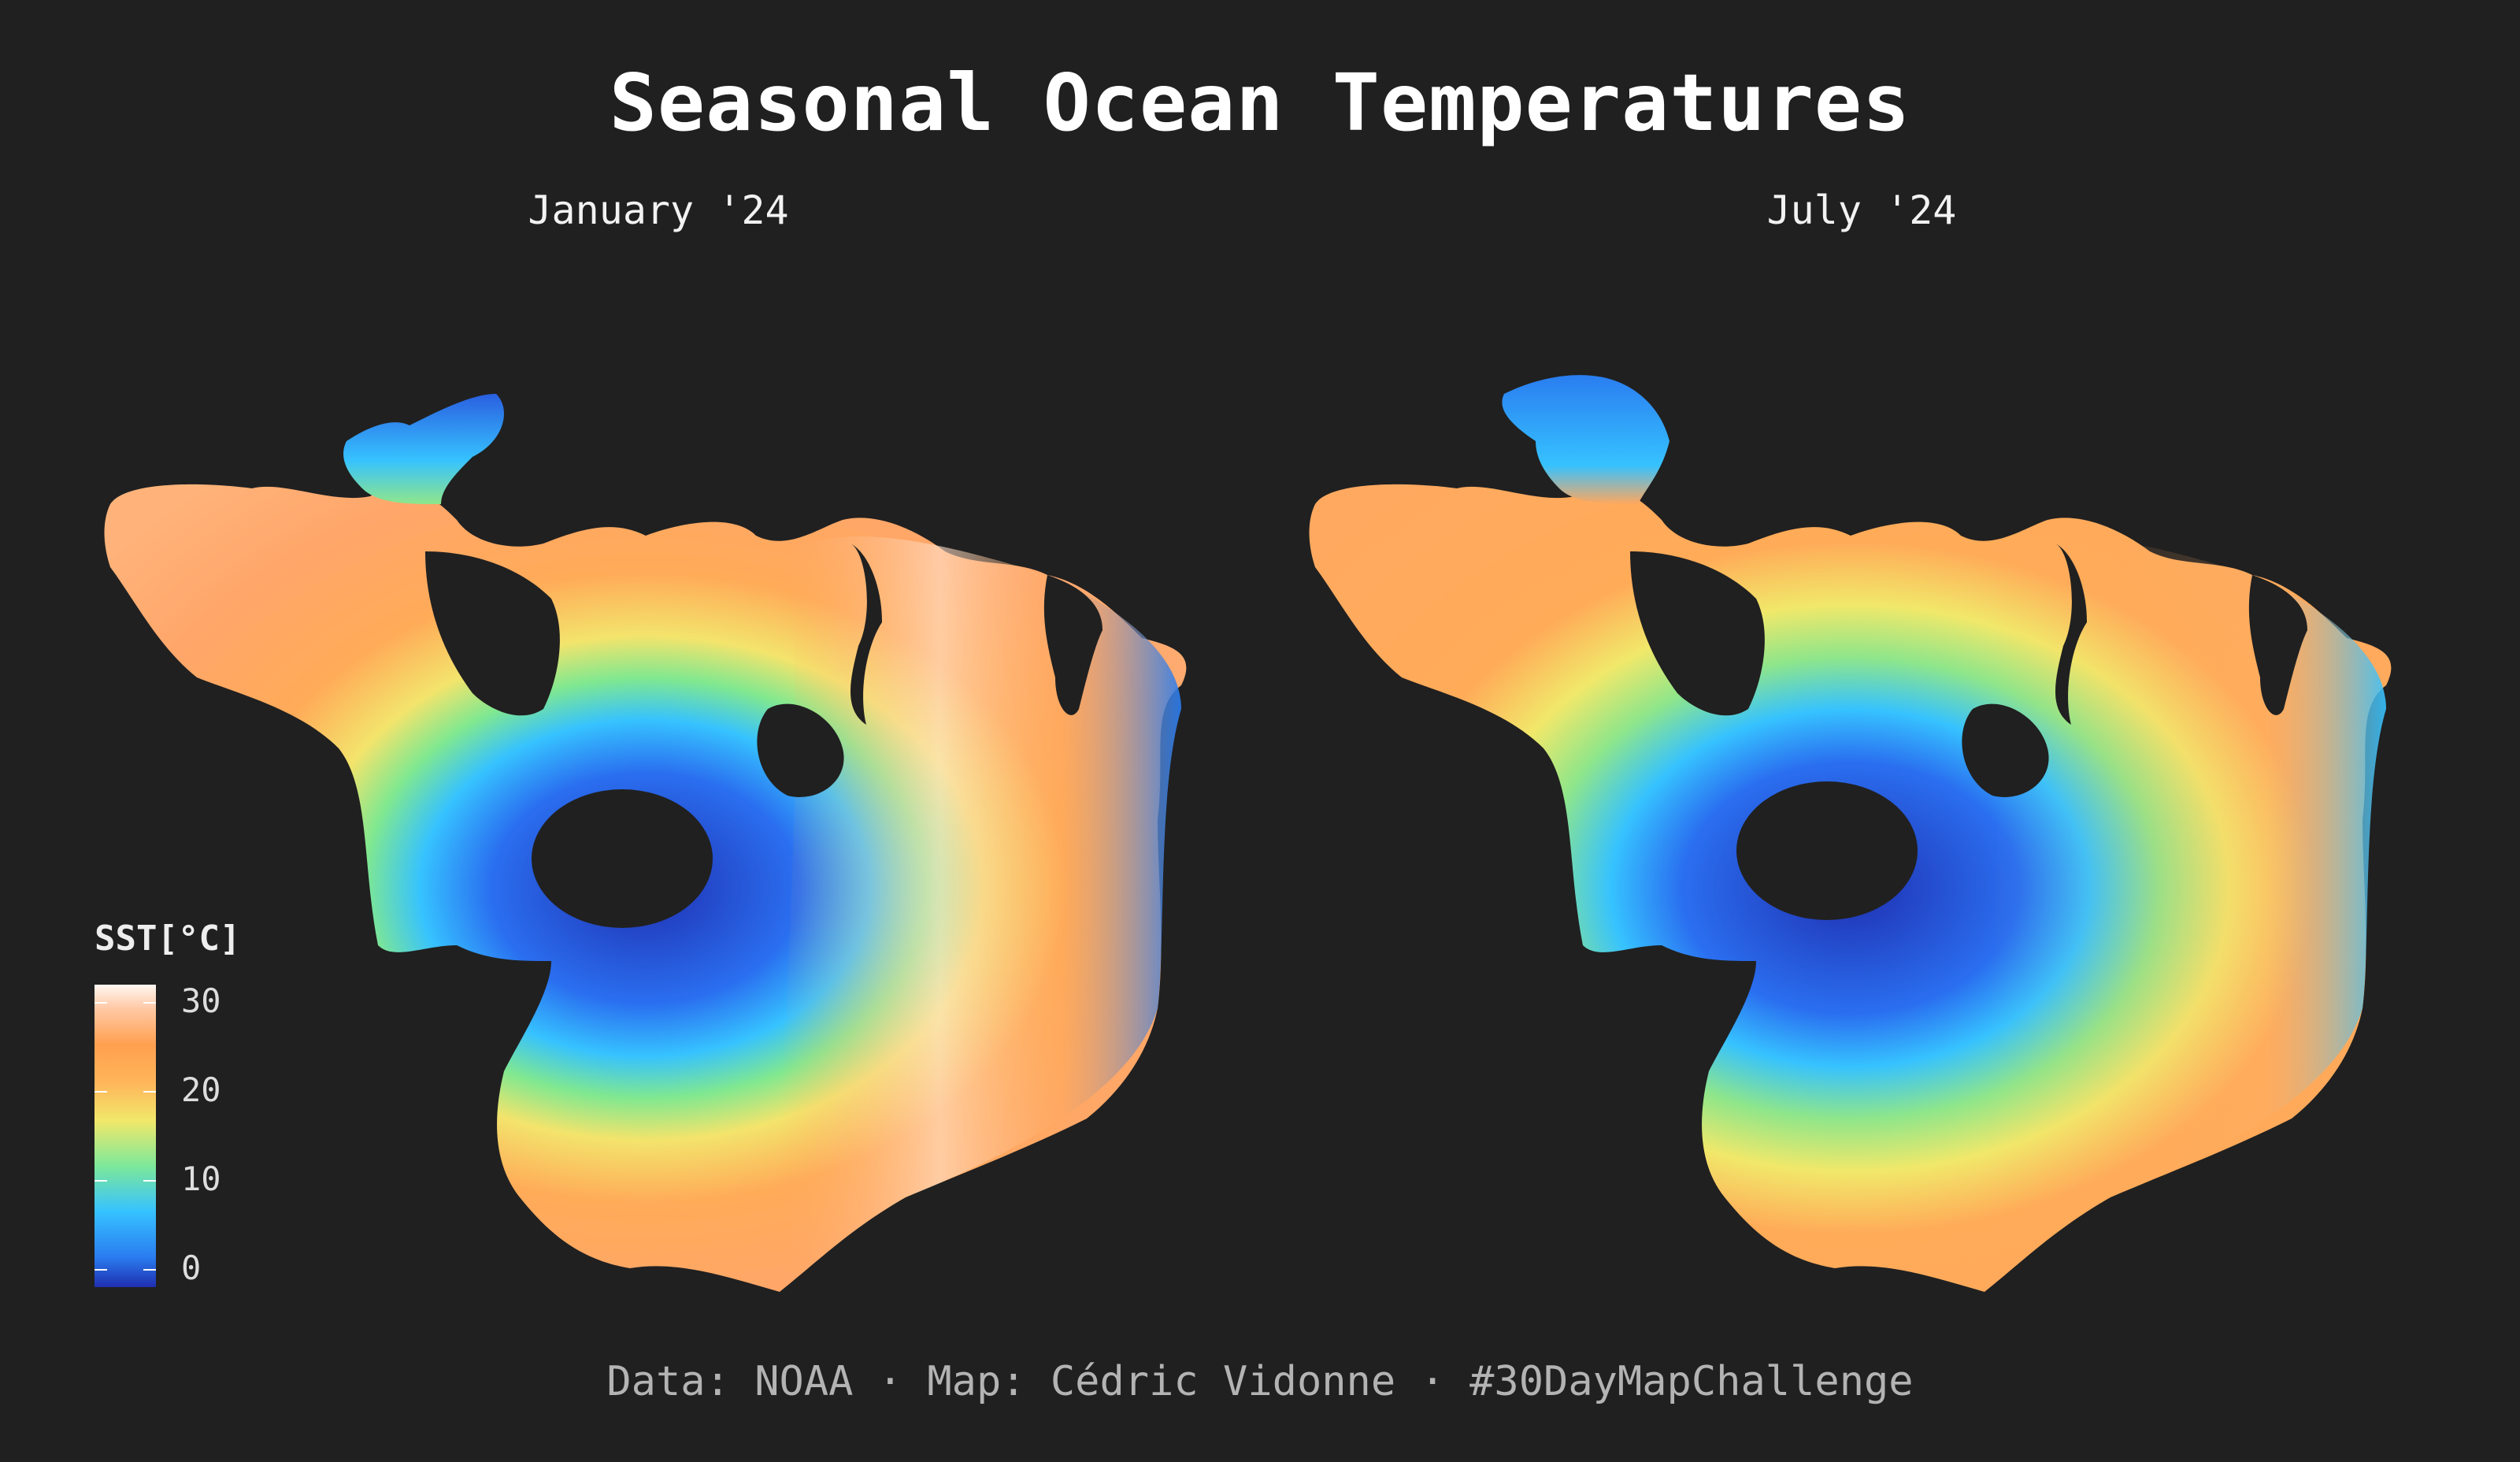  I want to click on legend-title: SST[°C], so click(167, 939).